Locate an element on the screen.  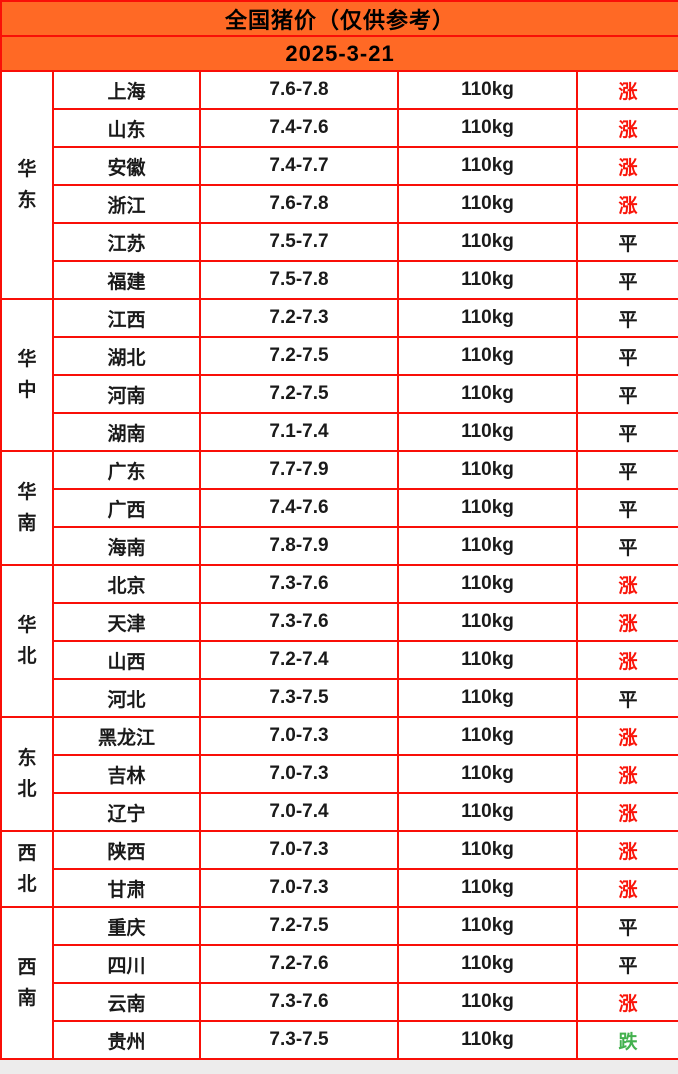
province-cell: 江西 is located at coordinates (126, 318).